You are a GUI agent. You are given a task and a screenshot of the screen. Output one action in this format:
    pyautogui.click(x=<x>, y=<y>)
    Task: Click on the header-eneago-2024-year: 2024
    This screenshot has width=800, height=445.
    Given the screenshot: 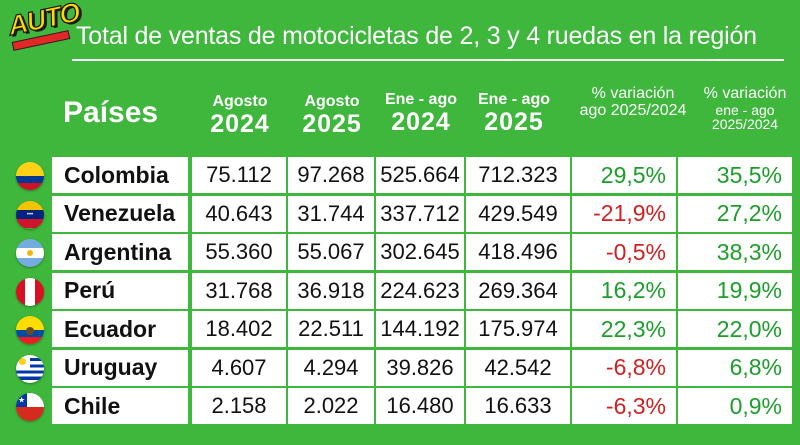 What is the action you would take?
    pyautogui.click(x=421, y=121)
    